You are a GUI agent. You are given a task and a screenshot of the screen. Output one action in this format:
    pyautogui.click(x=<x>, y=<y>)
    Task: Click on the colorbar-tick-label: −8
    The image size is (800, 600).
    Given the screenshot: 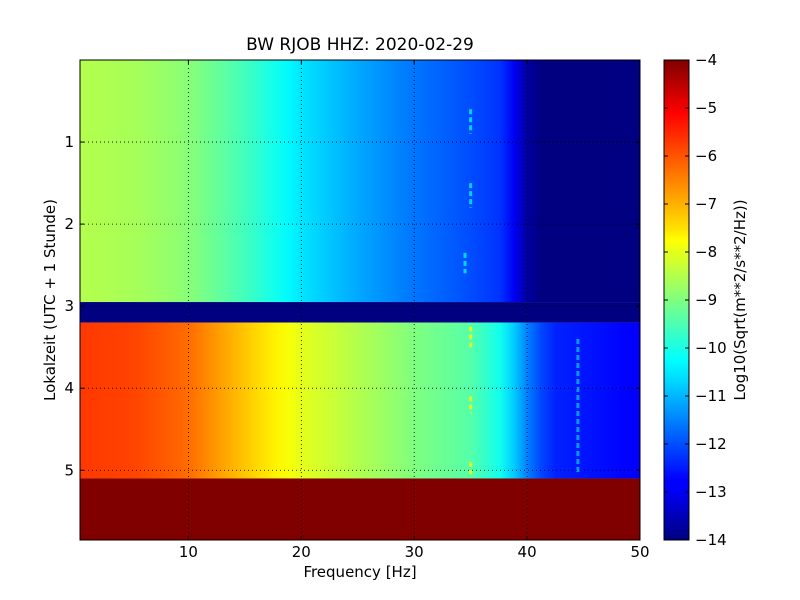 What is the action you would take?
    pyautogui.click(x=706, y=252)
    